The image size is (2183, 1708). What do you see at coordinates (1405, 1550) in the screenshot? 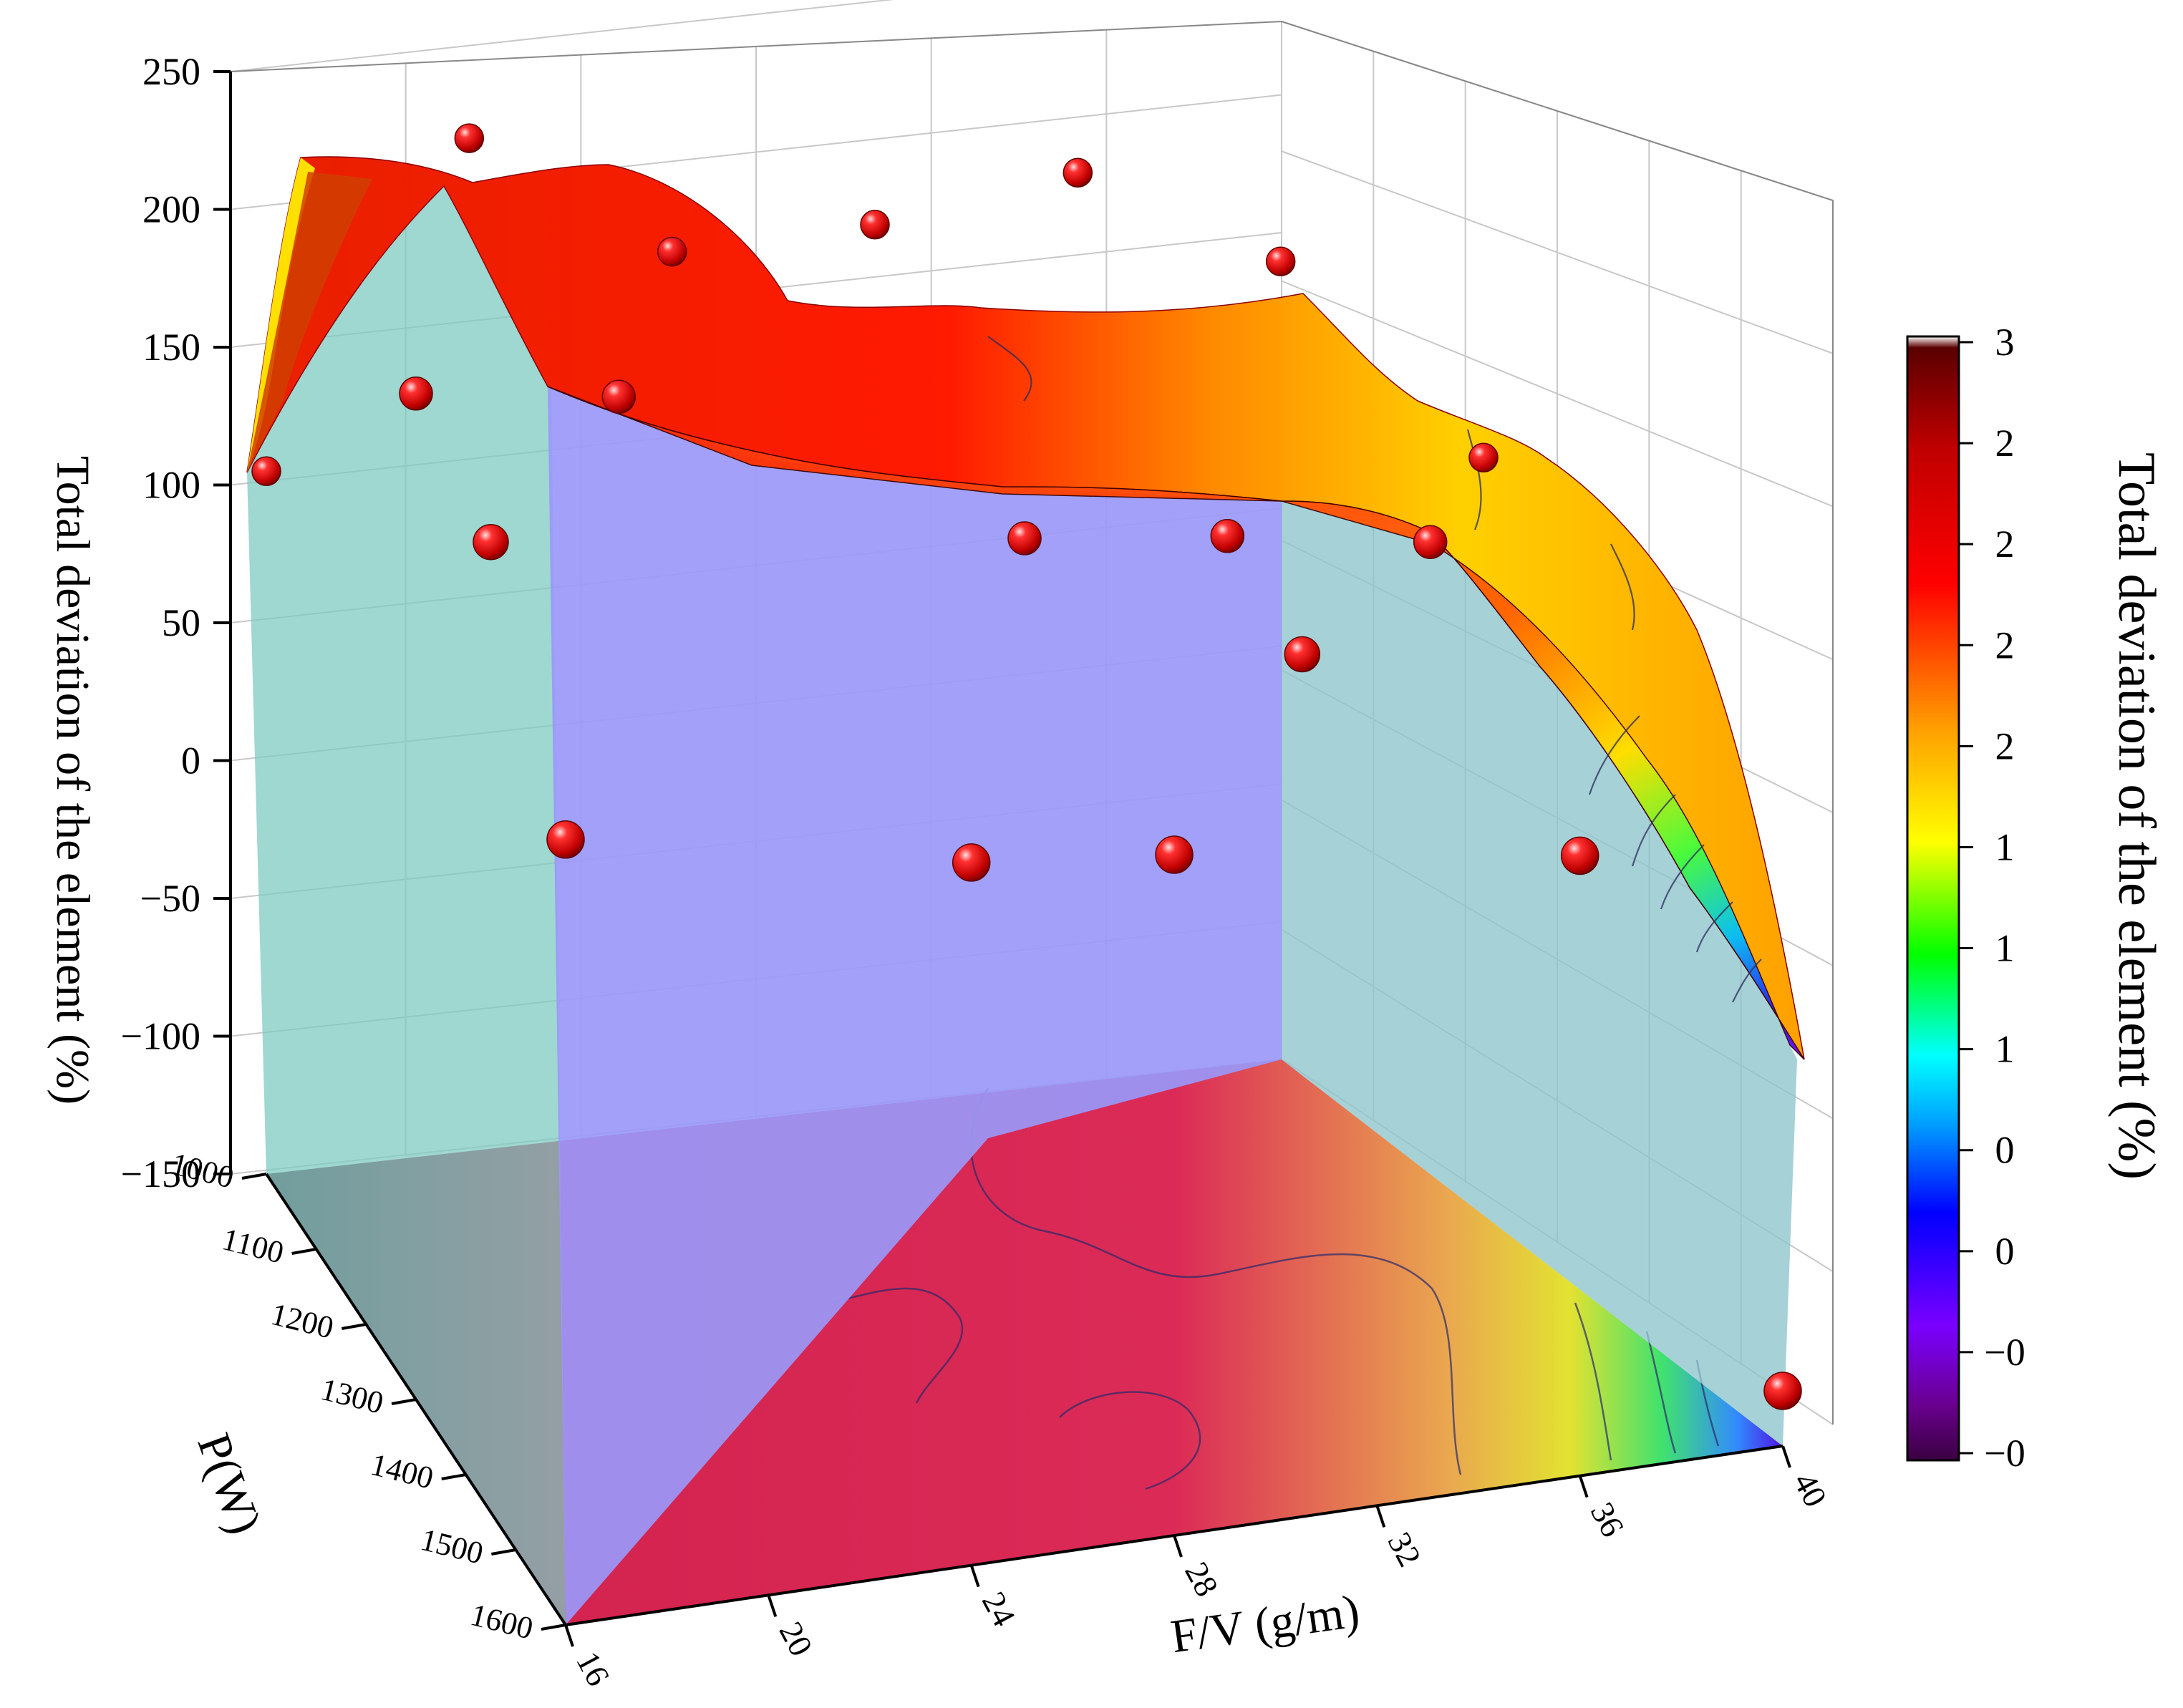
I see `fv-tick-label: 32` at bounding box center [1405, 1550].